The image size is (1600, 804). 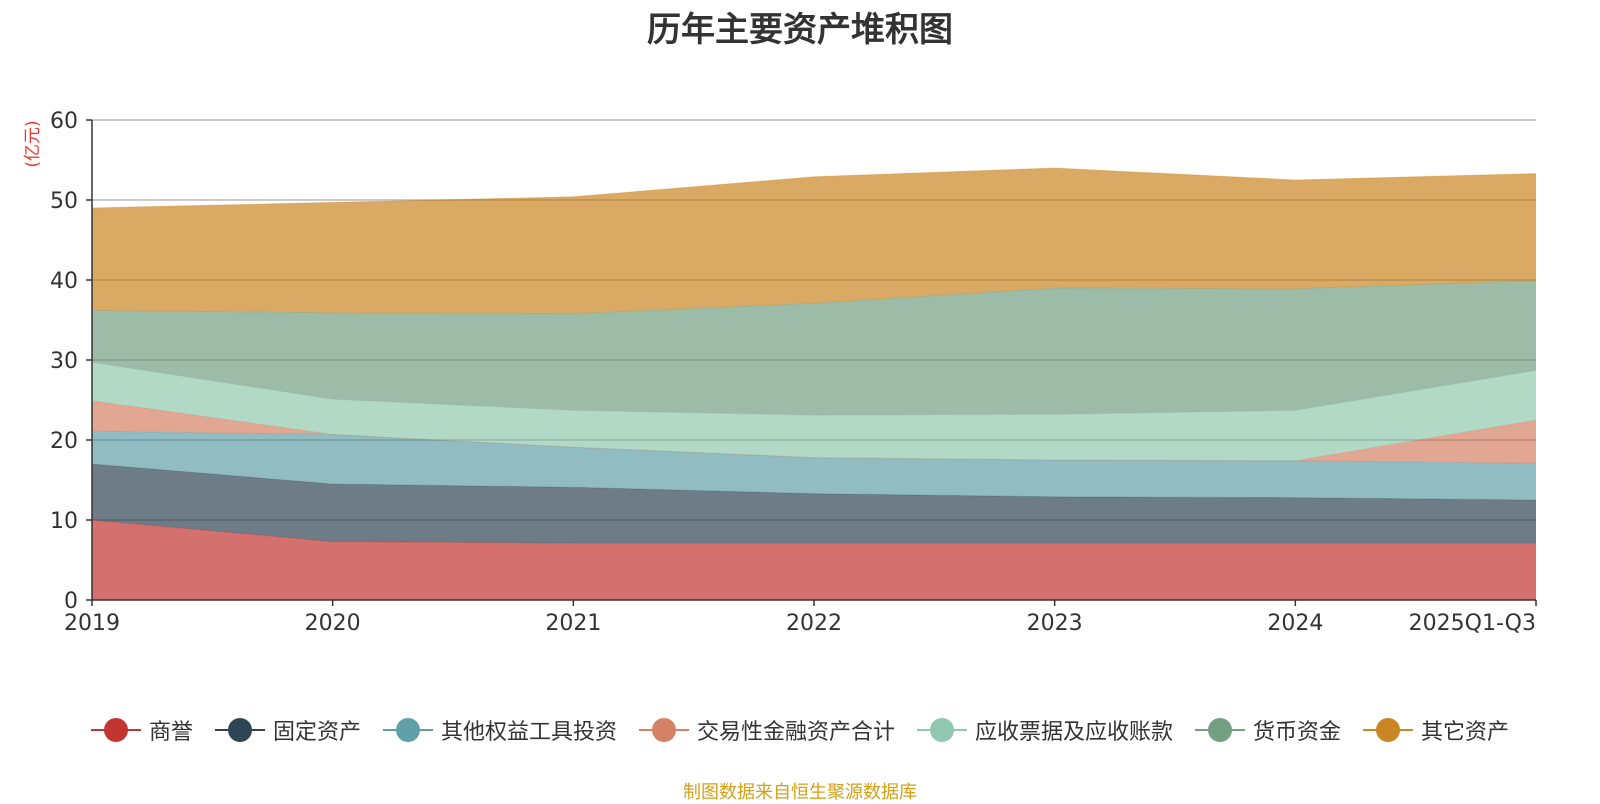 I want to click on legend-label: 其它资产, so click(x=1465, y=732).